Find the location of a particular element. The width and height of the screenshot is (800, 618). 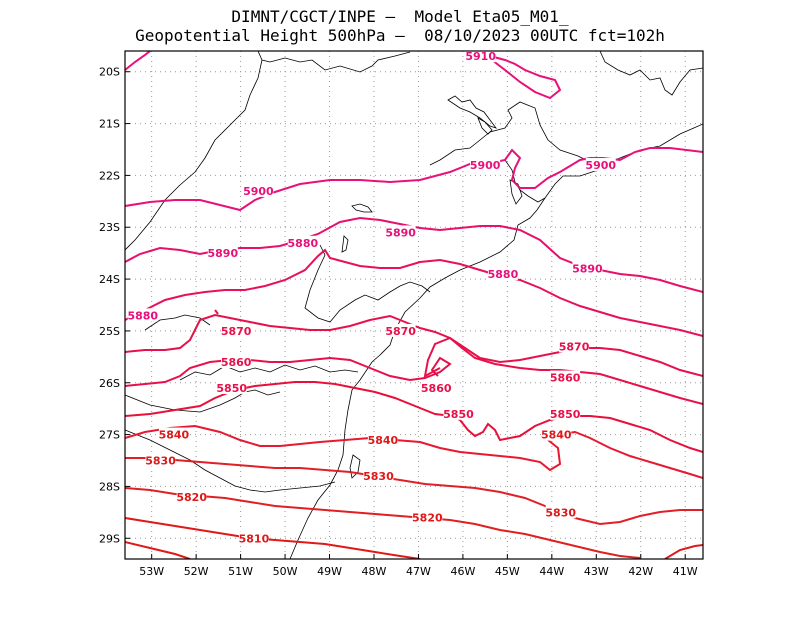

border-go-mg is located at coordinates (651, 73).